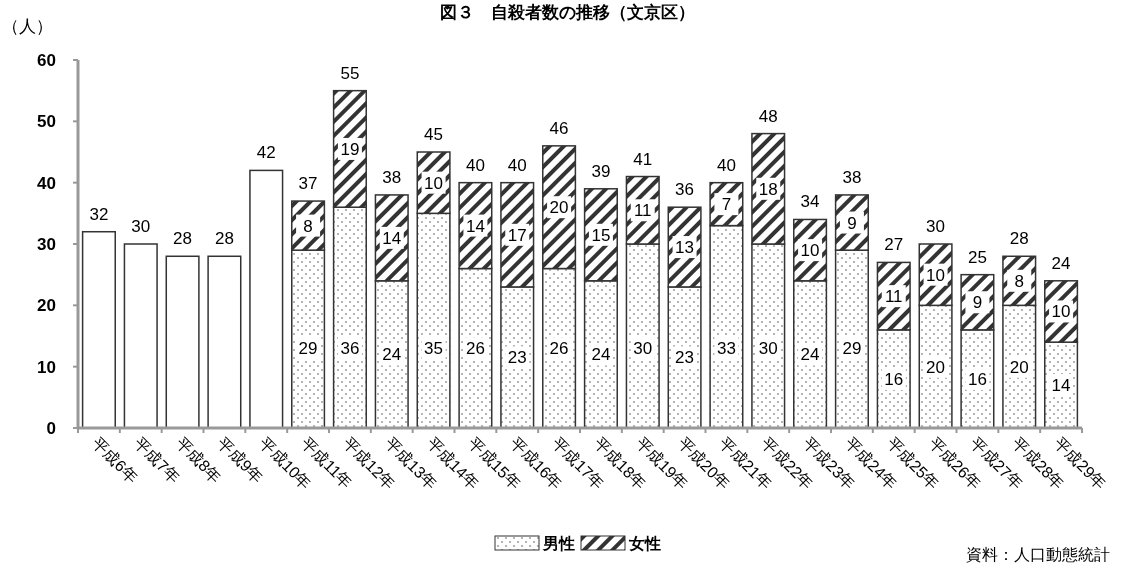 This screenshot has height=567, width=1135. What do you see at coordinates (977, 257) in the screenshot?
I see `total-label: 25` at bounding box center [977, 257].